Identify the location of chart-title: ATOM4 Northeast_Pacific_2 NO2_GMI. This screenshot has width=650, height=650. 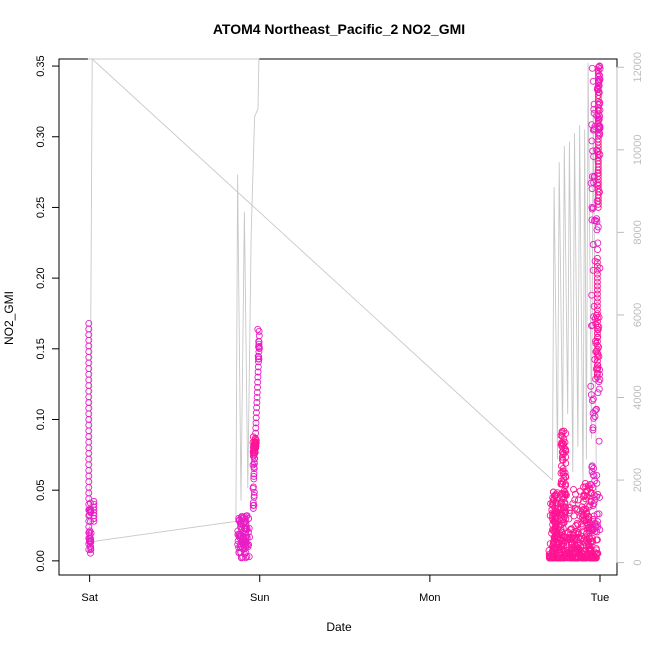
(339, 29).